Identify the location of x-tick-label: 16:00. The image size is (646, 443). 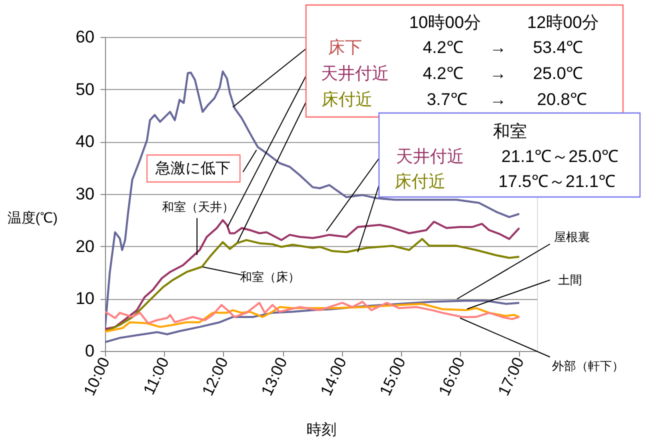
(452, 377).